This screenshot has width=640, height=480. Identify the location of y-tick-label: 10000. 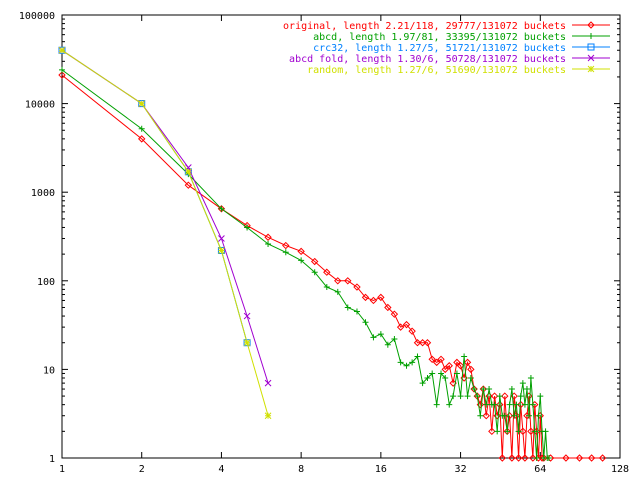
(40, 105).